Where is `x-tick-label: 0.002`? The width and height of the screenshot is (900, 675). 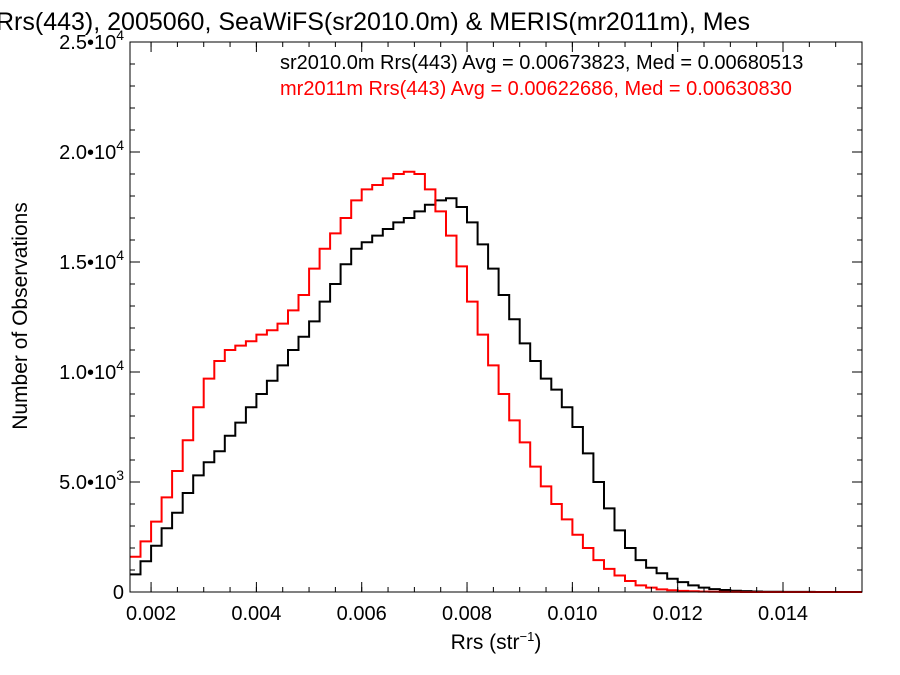 x-tick-label: 0.002 is located at coordinates (151, 614).